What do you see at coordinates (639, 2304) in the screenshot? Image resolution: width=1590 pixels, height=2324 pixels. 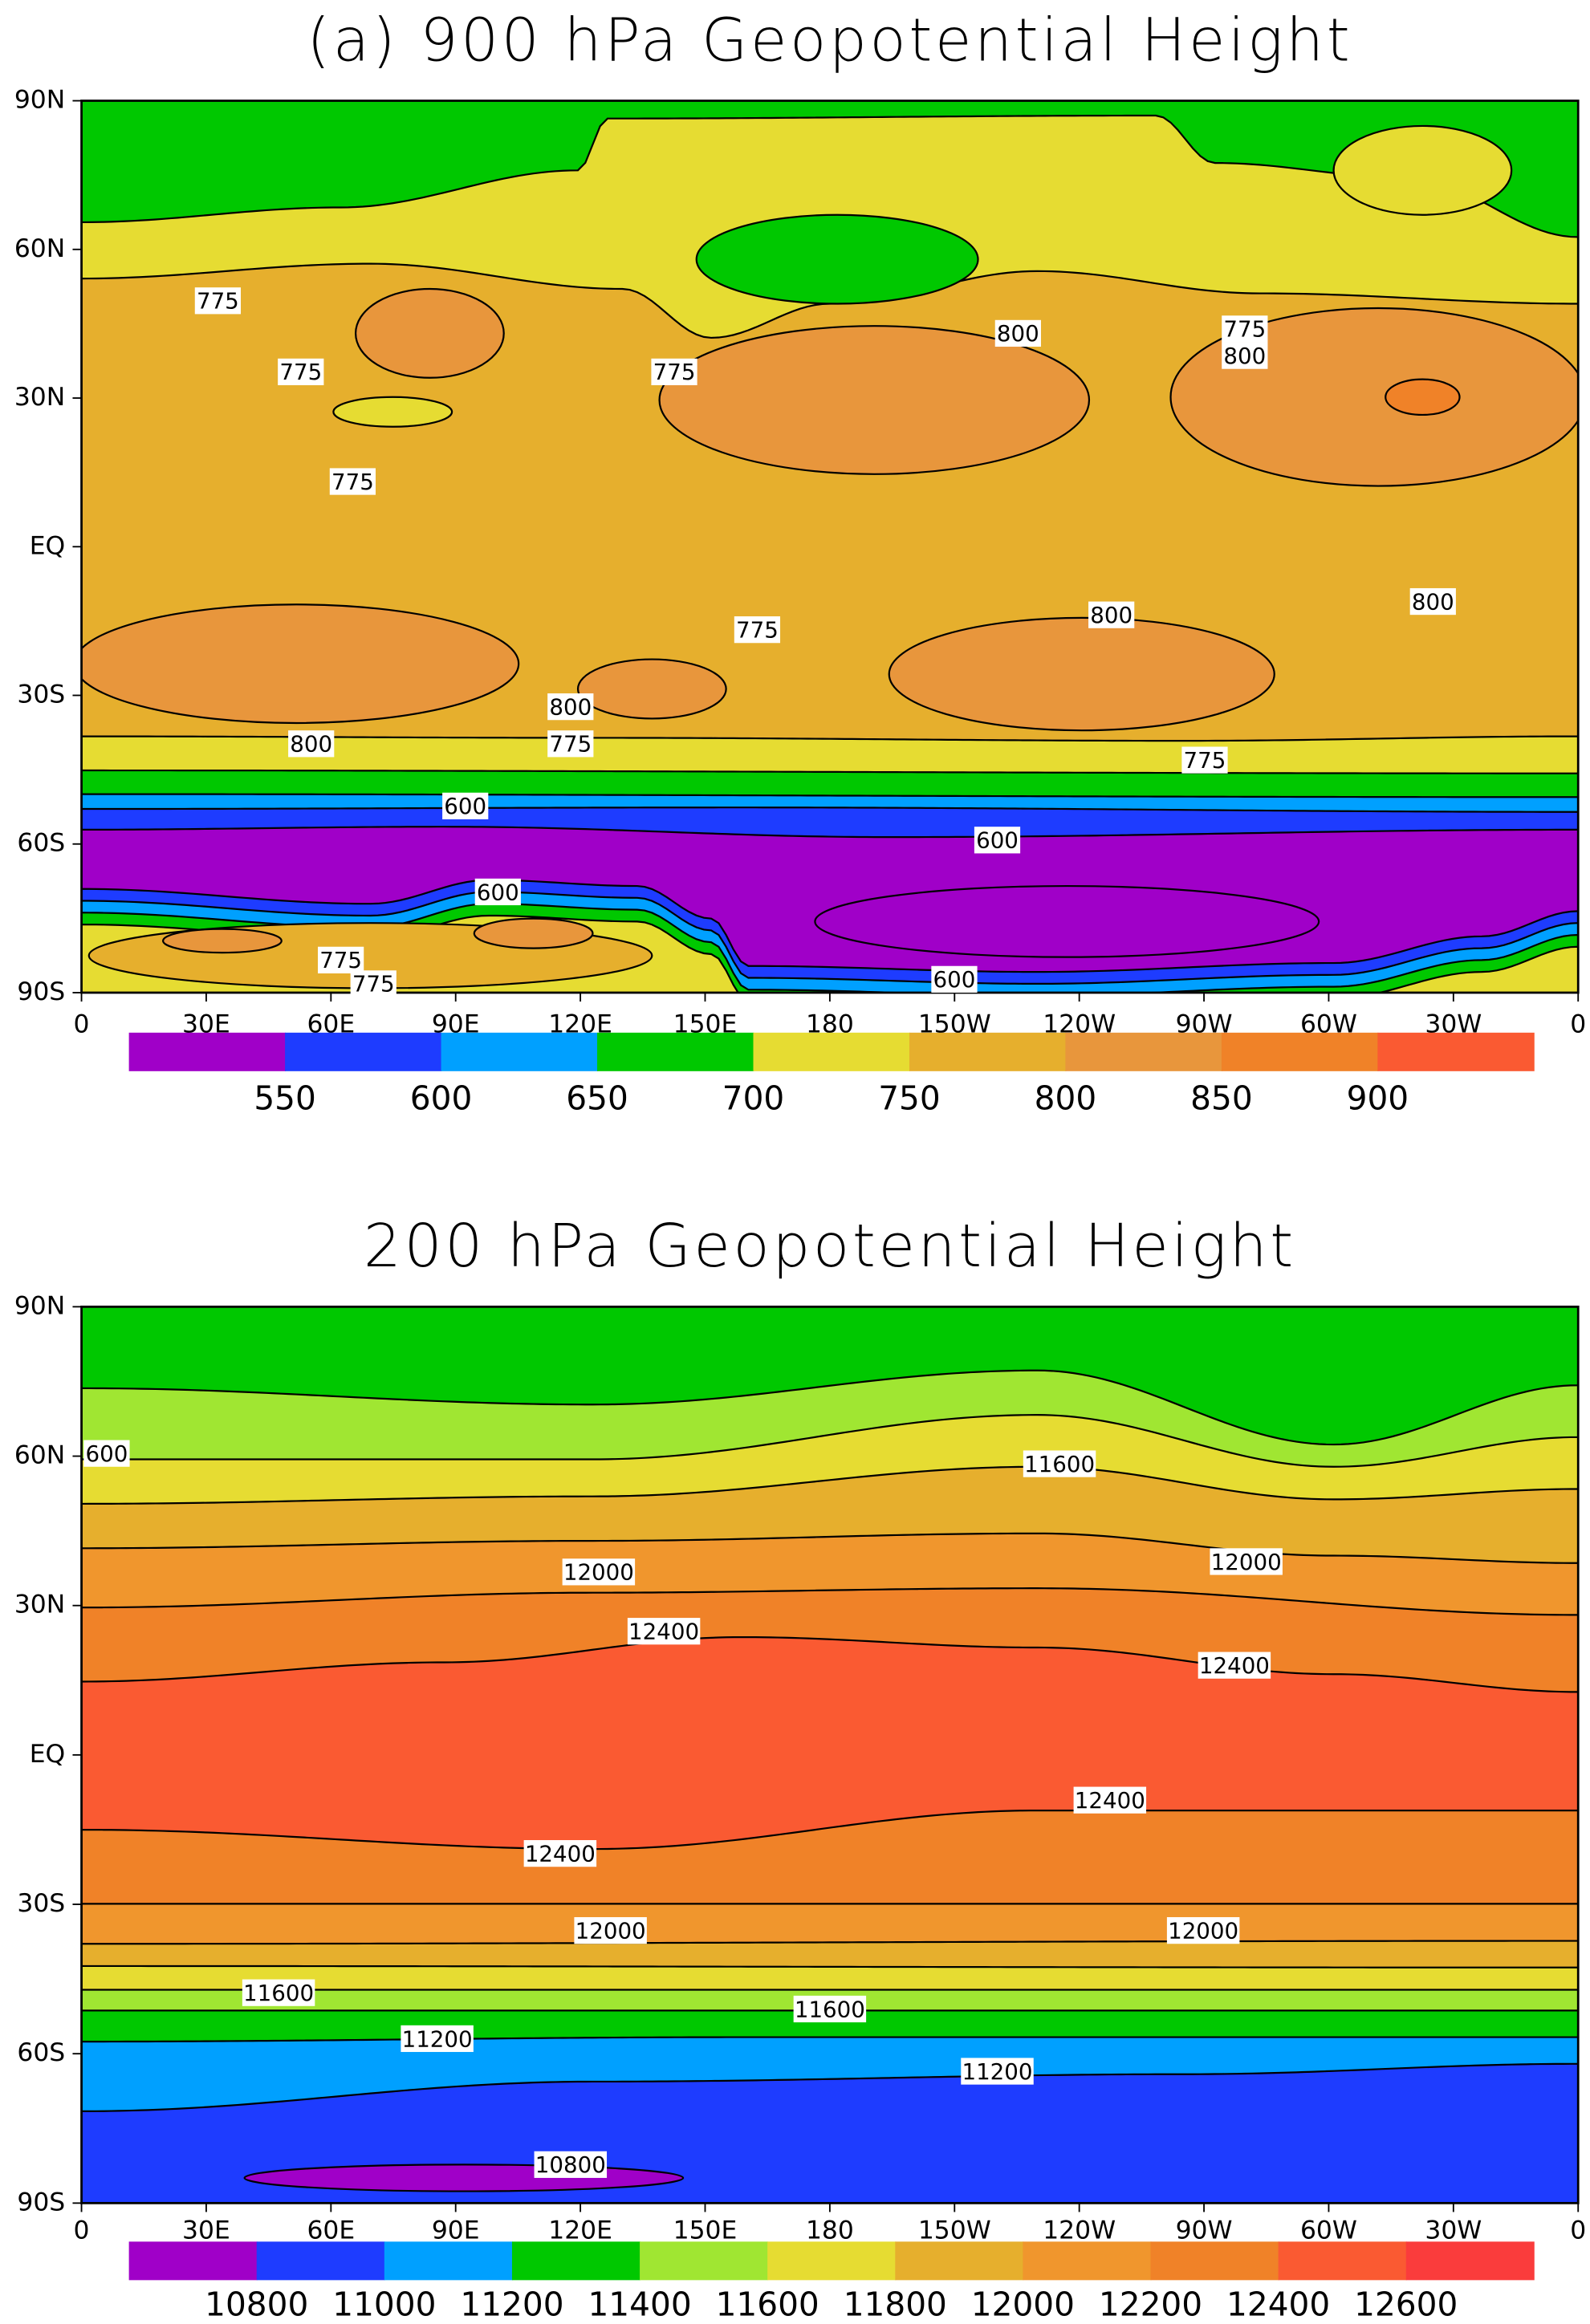 I see `colorbar-label: 11400` at bounding box center [639, 2304].